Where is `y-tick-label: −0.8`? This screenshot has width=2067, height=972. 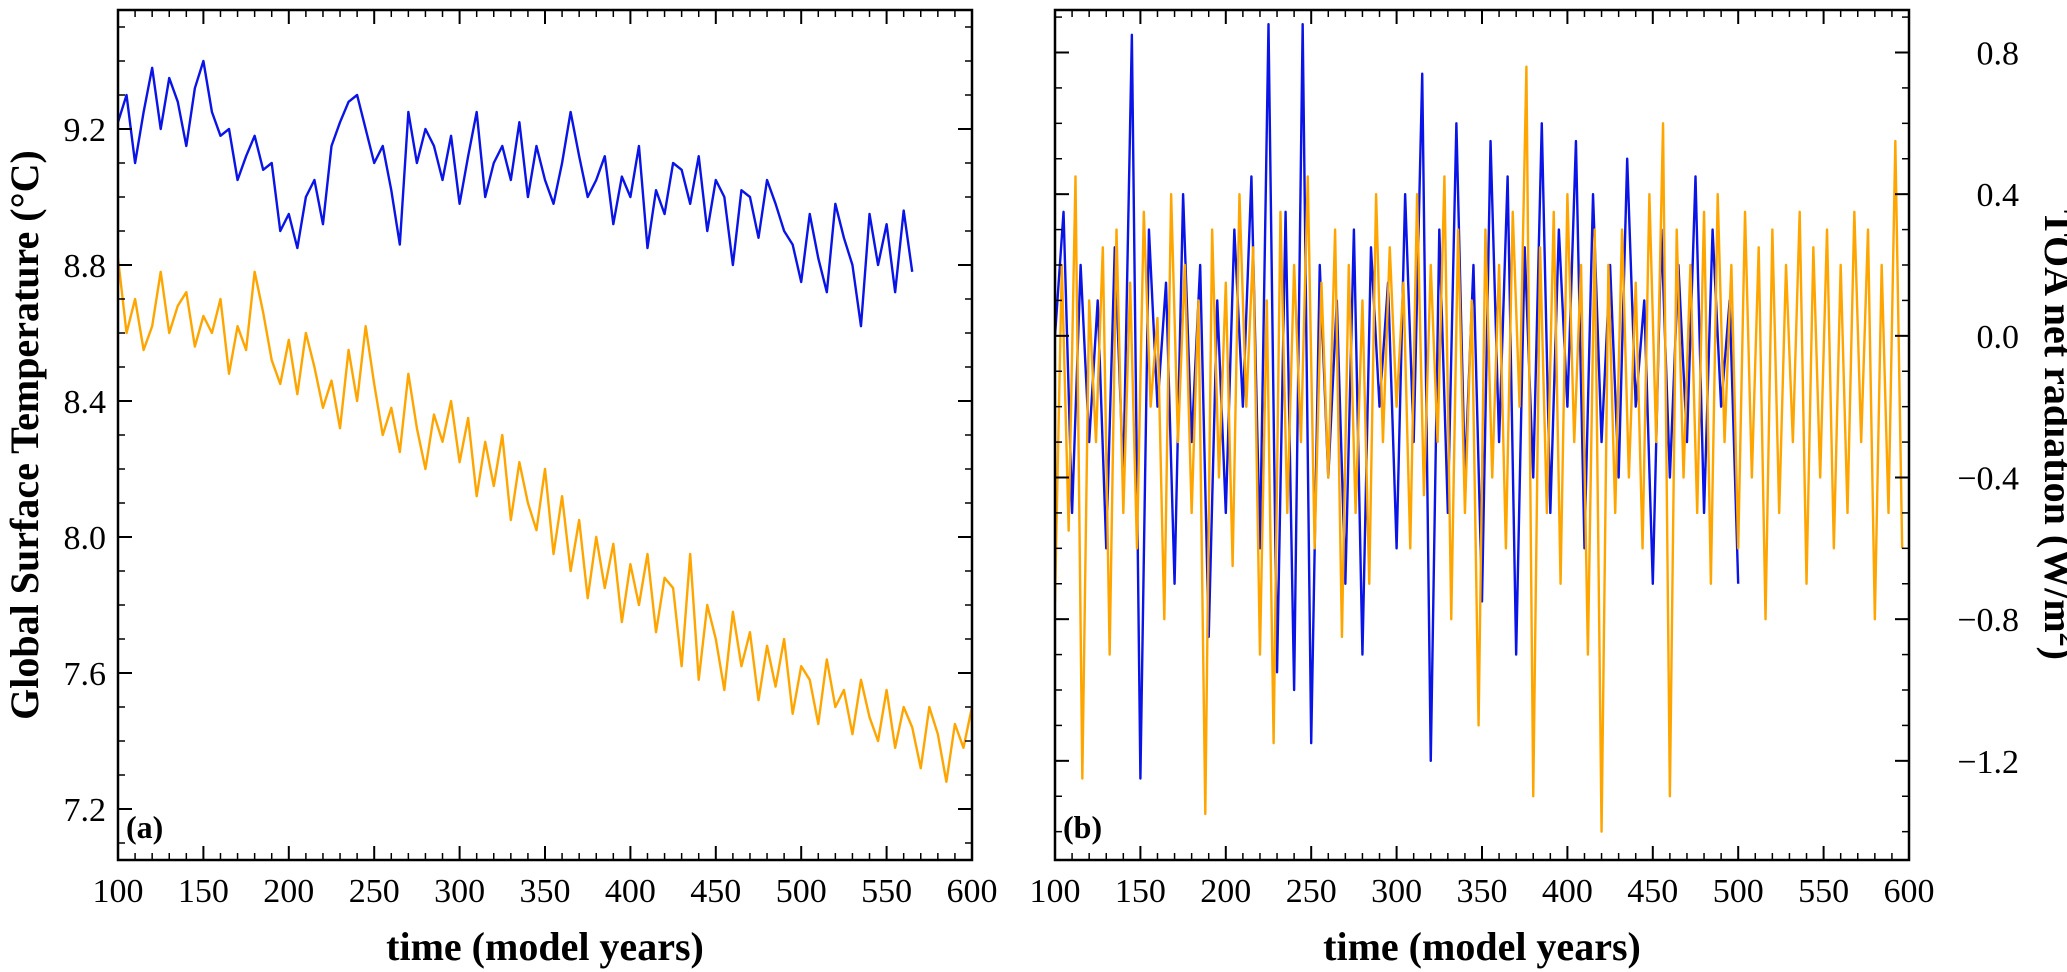 y-tick-label: −0.8 is located at coordinates (1988, 620).